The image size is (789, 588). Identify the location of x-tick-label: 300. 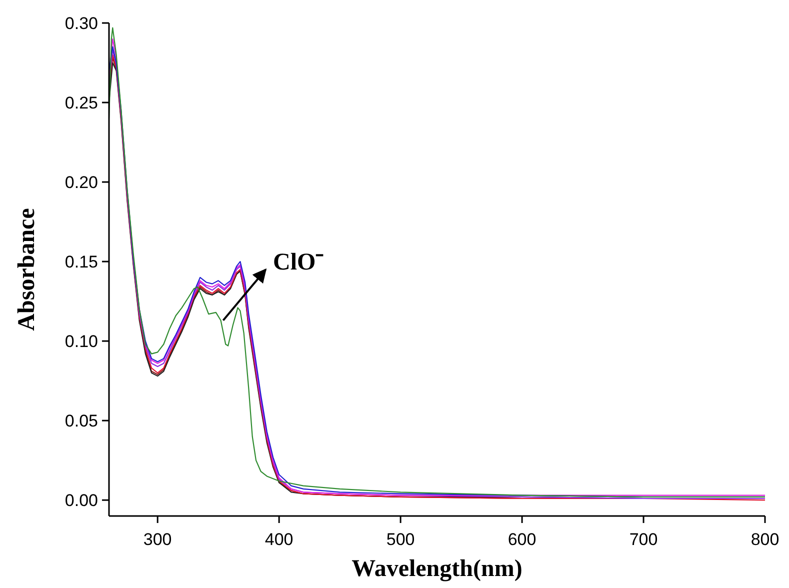
(157, 539).